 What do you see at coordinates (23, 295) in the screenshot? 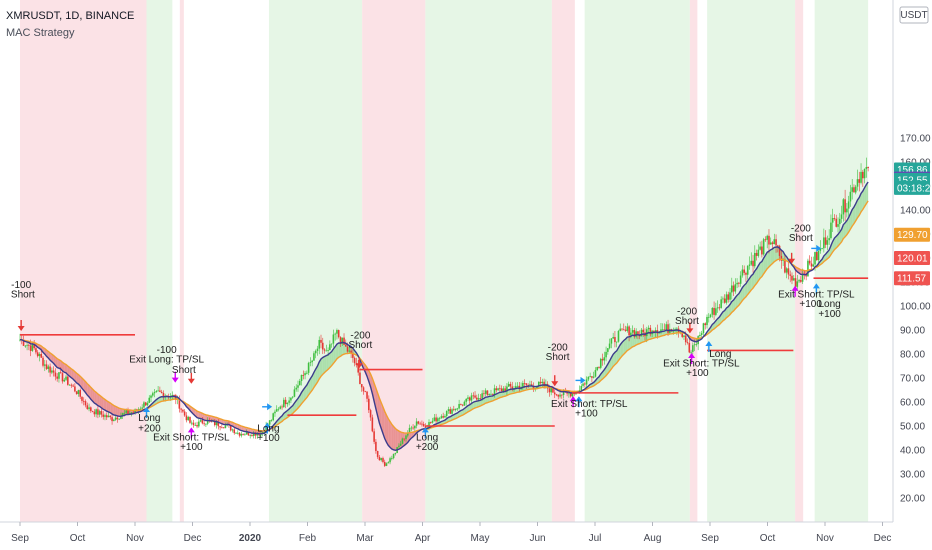
I see `trade-annotation: Short` at bounding box center [23, 295].